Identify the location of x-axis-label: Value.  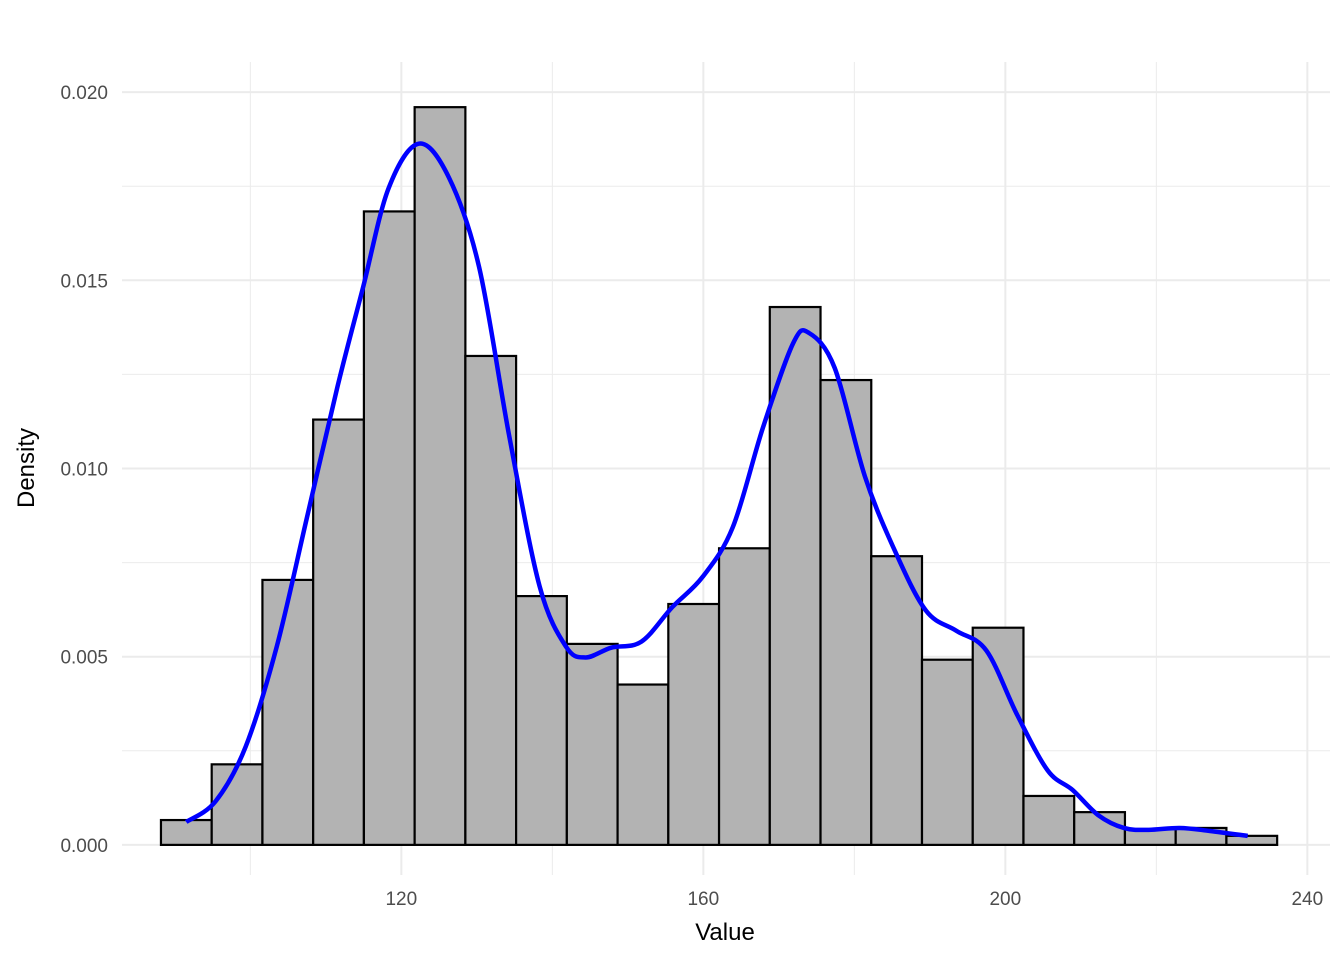
(725, 932).